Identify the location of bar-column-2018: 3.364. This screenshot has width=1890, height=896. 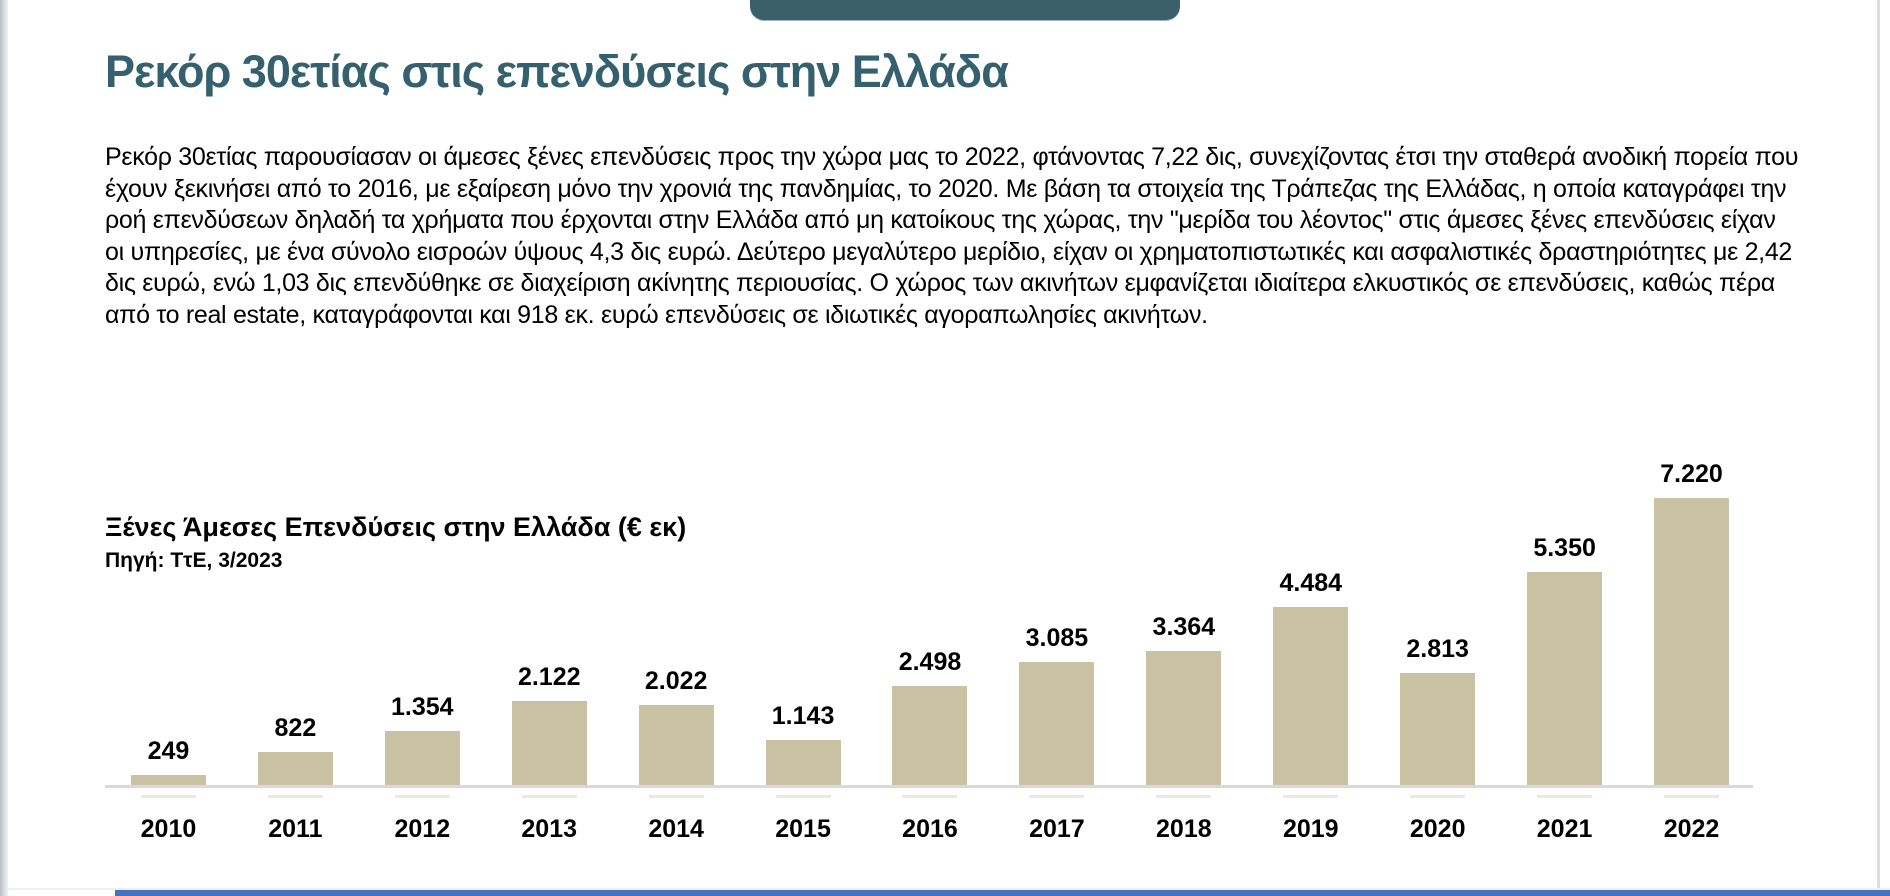
(1183, 699).